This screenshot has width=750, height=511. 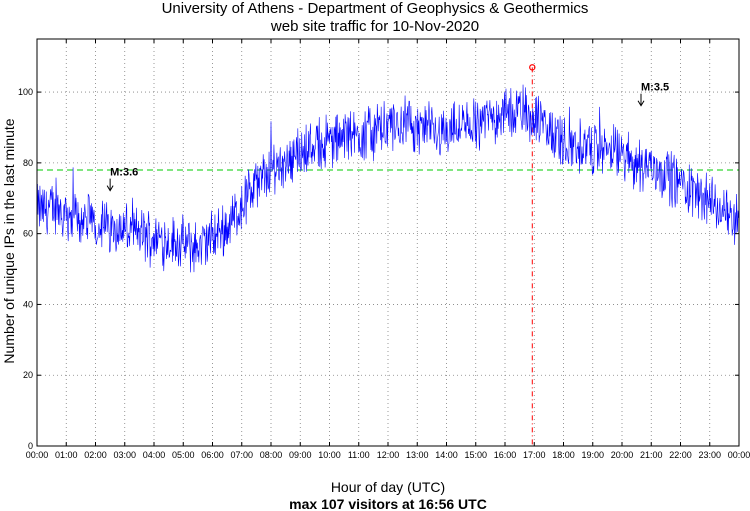 What do you see at coordinates (651, 455) in the screenshot?
I see `x-tick-label: 21:00` at bounding box center [651, 455].